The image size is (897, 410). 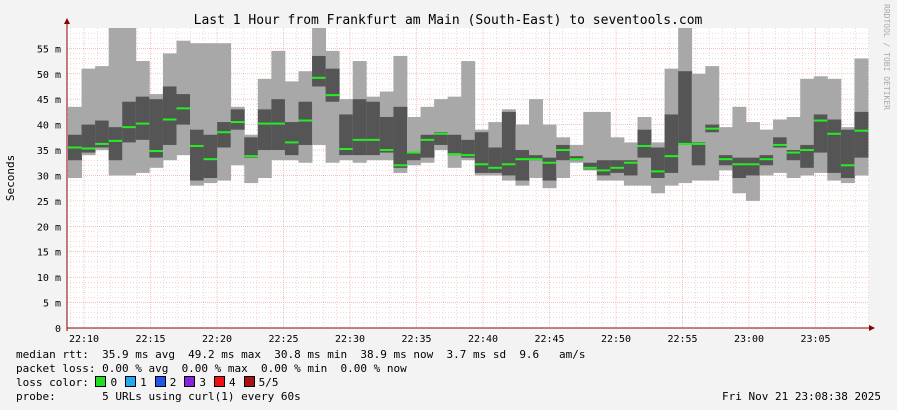 I want to click on loss-color-item: 1, so click(x=136, y=382).